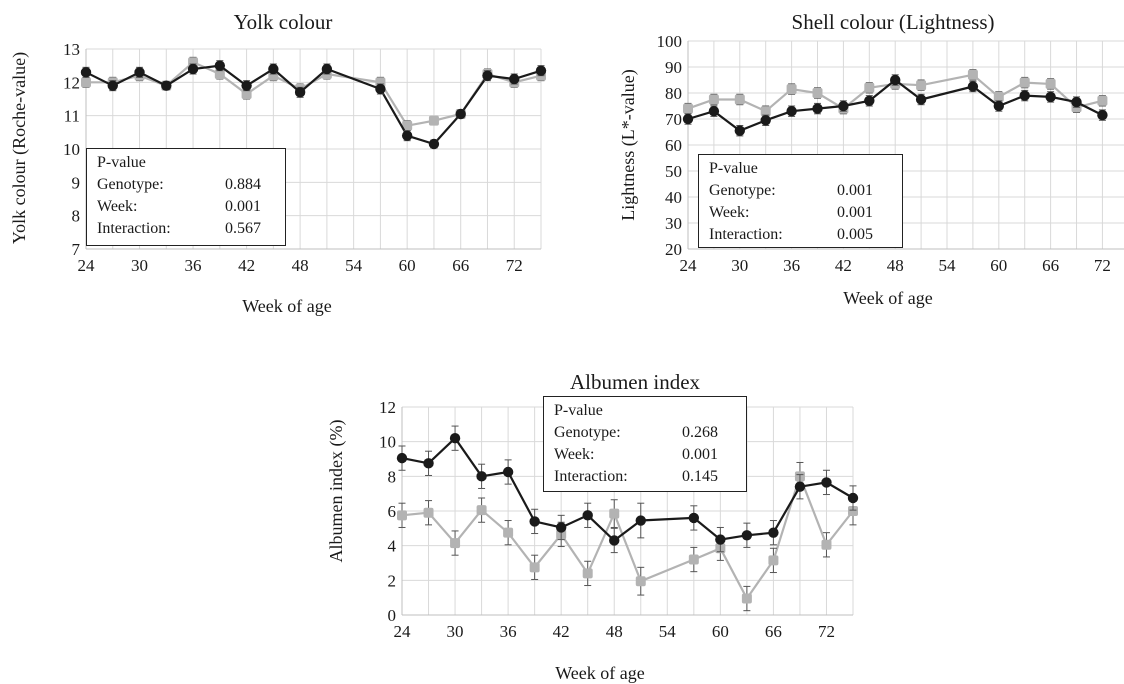  What do you see at coordinates (186, 185) in the screenshot?
I see `pvalue-row: Genotype: 0.884` at bounding box center [186, 185].